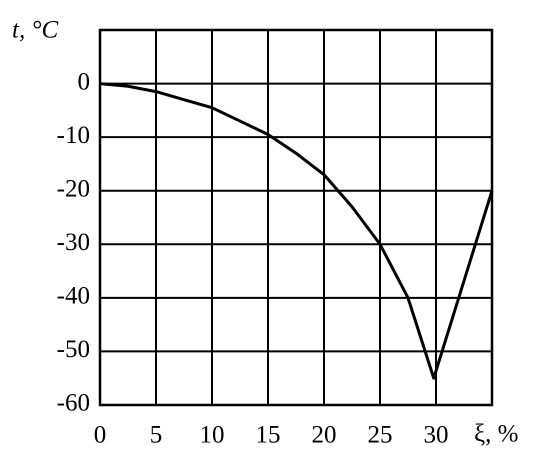 Image resolution: width=557 pixels, height=468 pixels. Describe the element at coordinates (100, 435) in the screenshot. I see `x-tick-label: 0` at that location.